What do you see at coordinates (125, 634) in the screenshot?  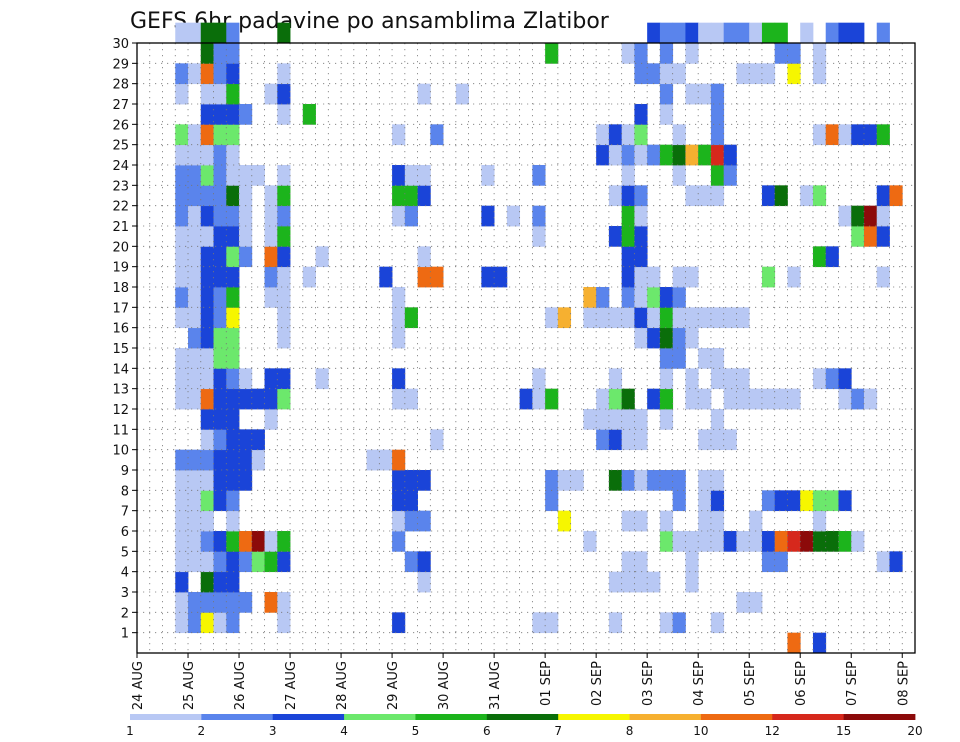 I see `y-tick-label: 1` at bounding box center [125, 634].